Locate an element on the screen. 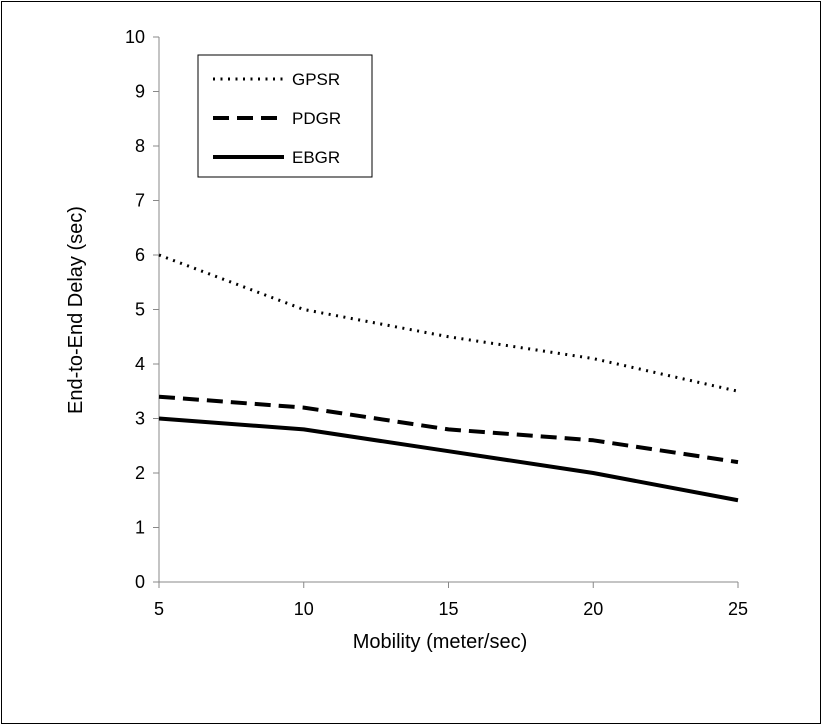 The width and height of the screenshot is (824, 727). y-axis-label: End-to-End Delay (sec) is located at coordinates (76, 310).